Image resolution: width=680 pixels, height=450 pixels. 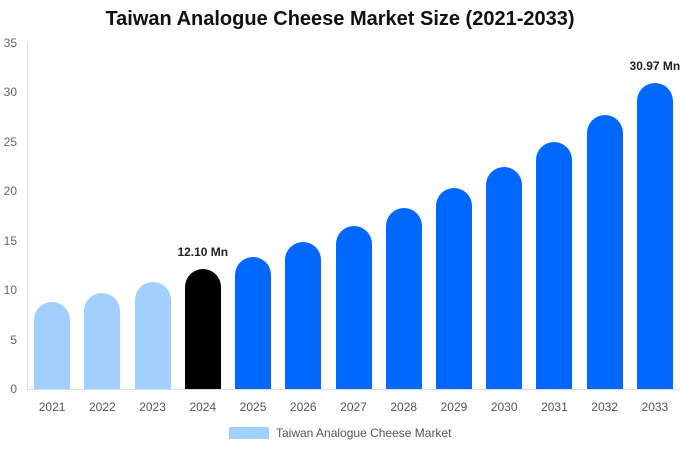 What do you see at coordinates (10, 290) in the screenshot?
I see `y-tick-label: 10` at bounding box center [10, 290].